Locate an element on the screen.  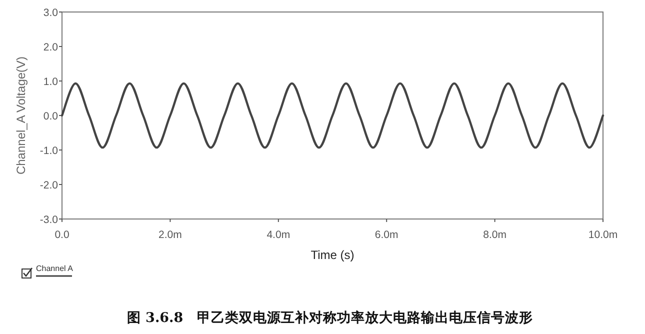
y-tick-label: -3.0 is located at coordinates (49, 220).